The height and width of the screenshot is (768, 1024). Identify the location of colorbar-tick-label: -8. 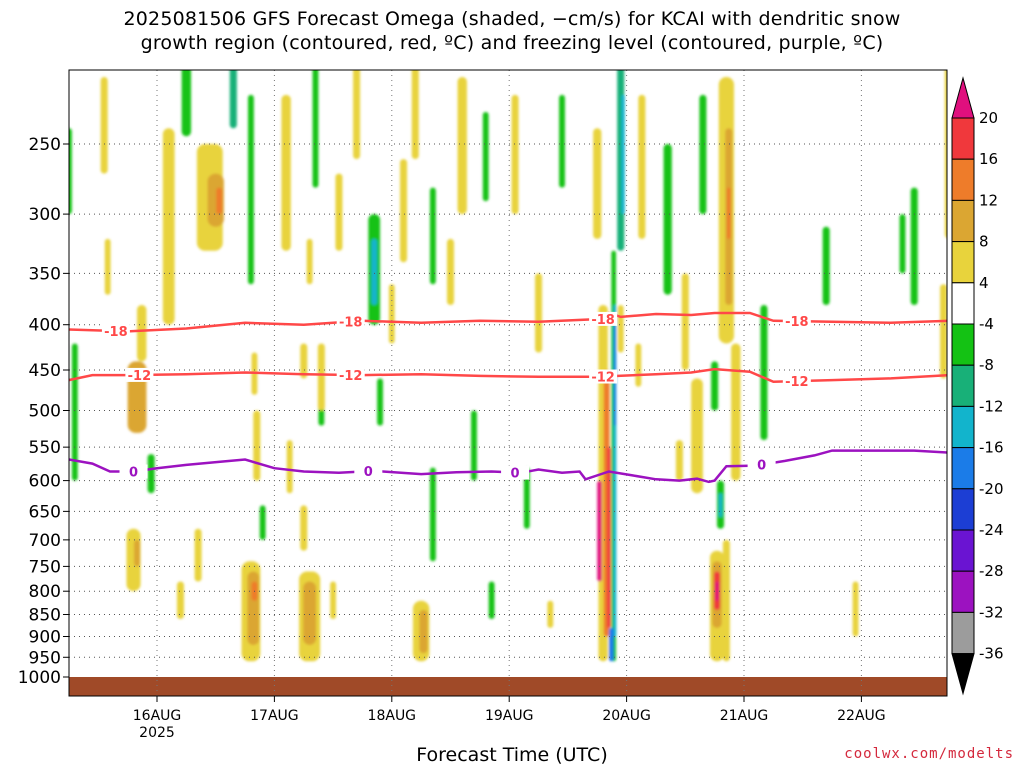
(986, 365).